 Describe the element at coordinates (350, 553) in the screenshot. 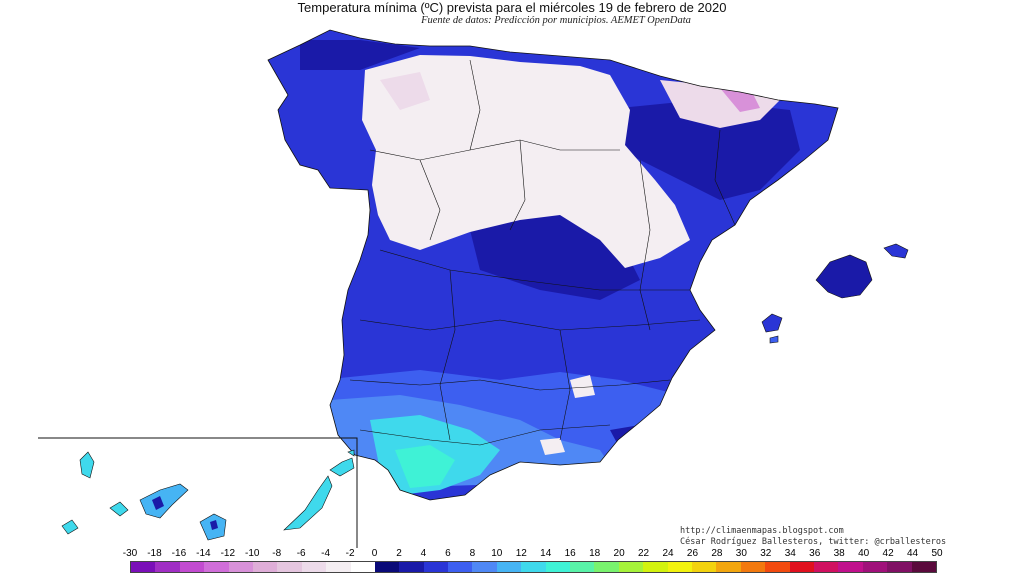

I see `legend-label: -2` at that location.